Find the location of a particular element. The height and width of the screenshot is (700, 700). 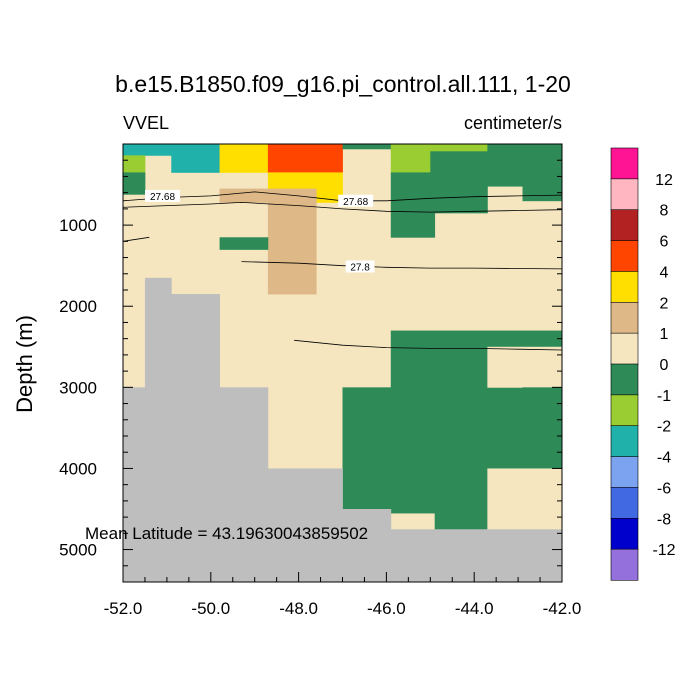

colorbar-label: -1 is located at coordinates (664, 396).